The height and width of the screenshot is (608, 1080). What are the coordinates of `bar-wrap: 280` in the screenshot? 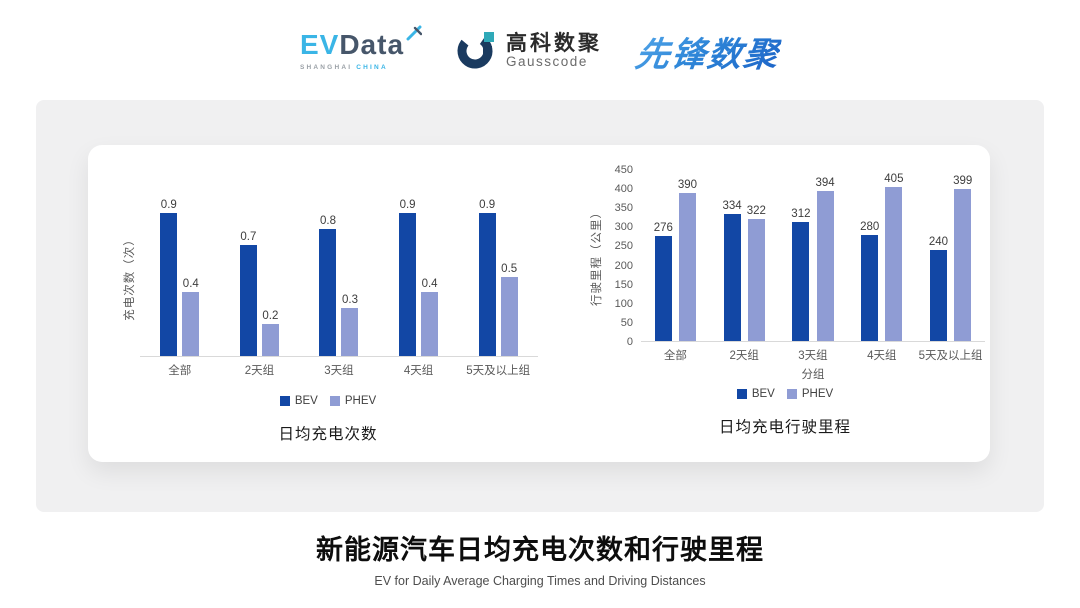 It's located at (869, 255).